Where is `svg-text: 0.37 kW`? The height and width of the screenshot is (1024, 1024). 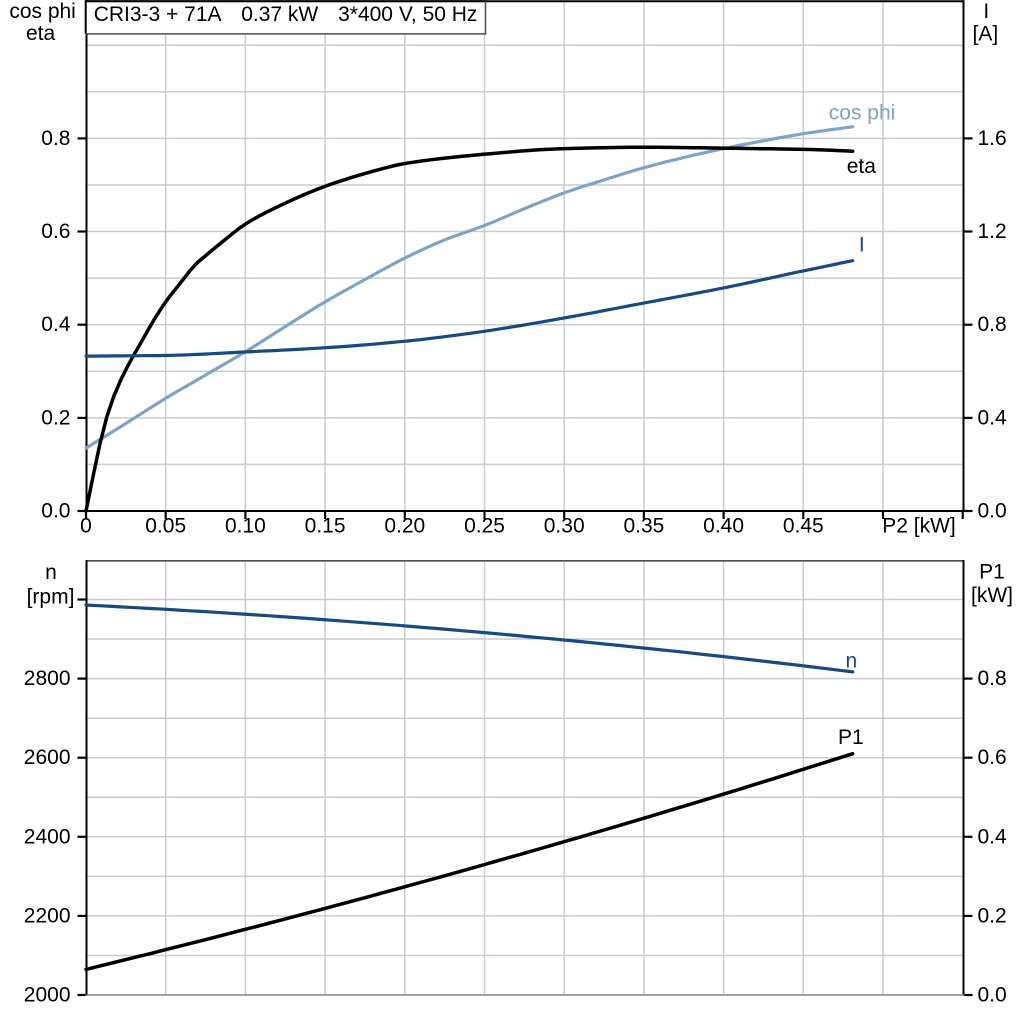 svg-text: 0.37 kW is located at coordinates (279, 14).